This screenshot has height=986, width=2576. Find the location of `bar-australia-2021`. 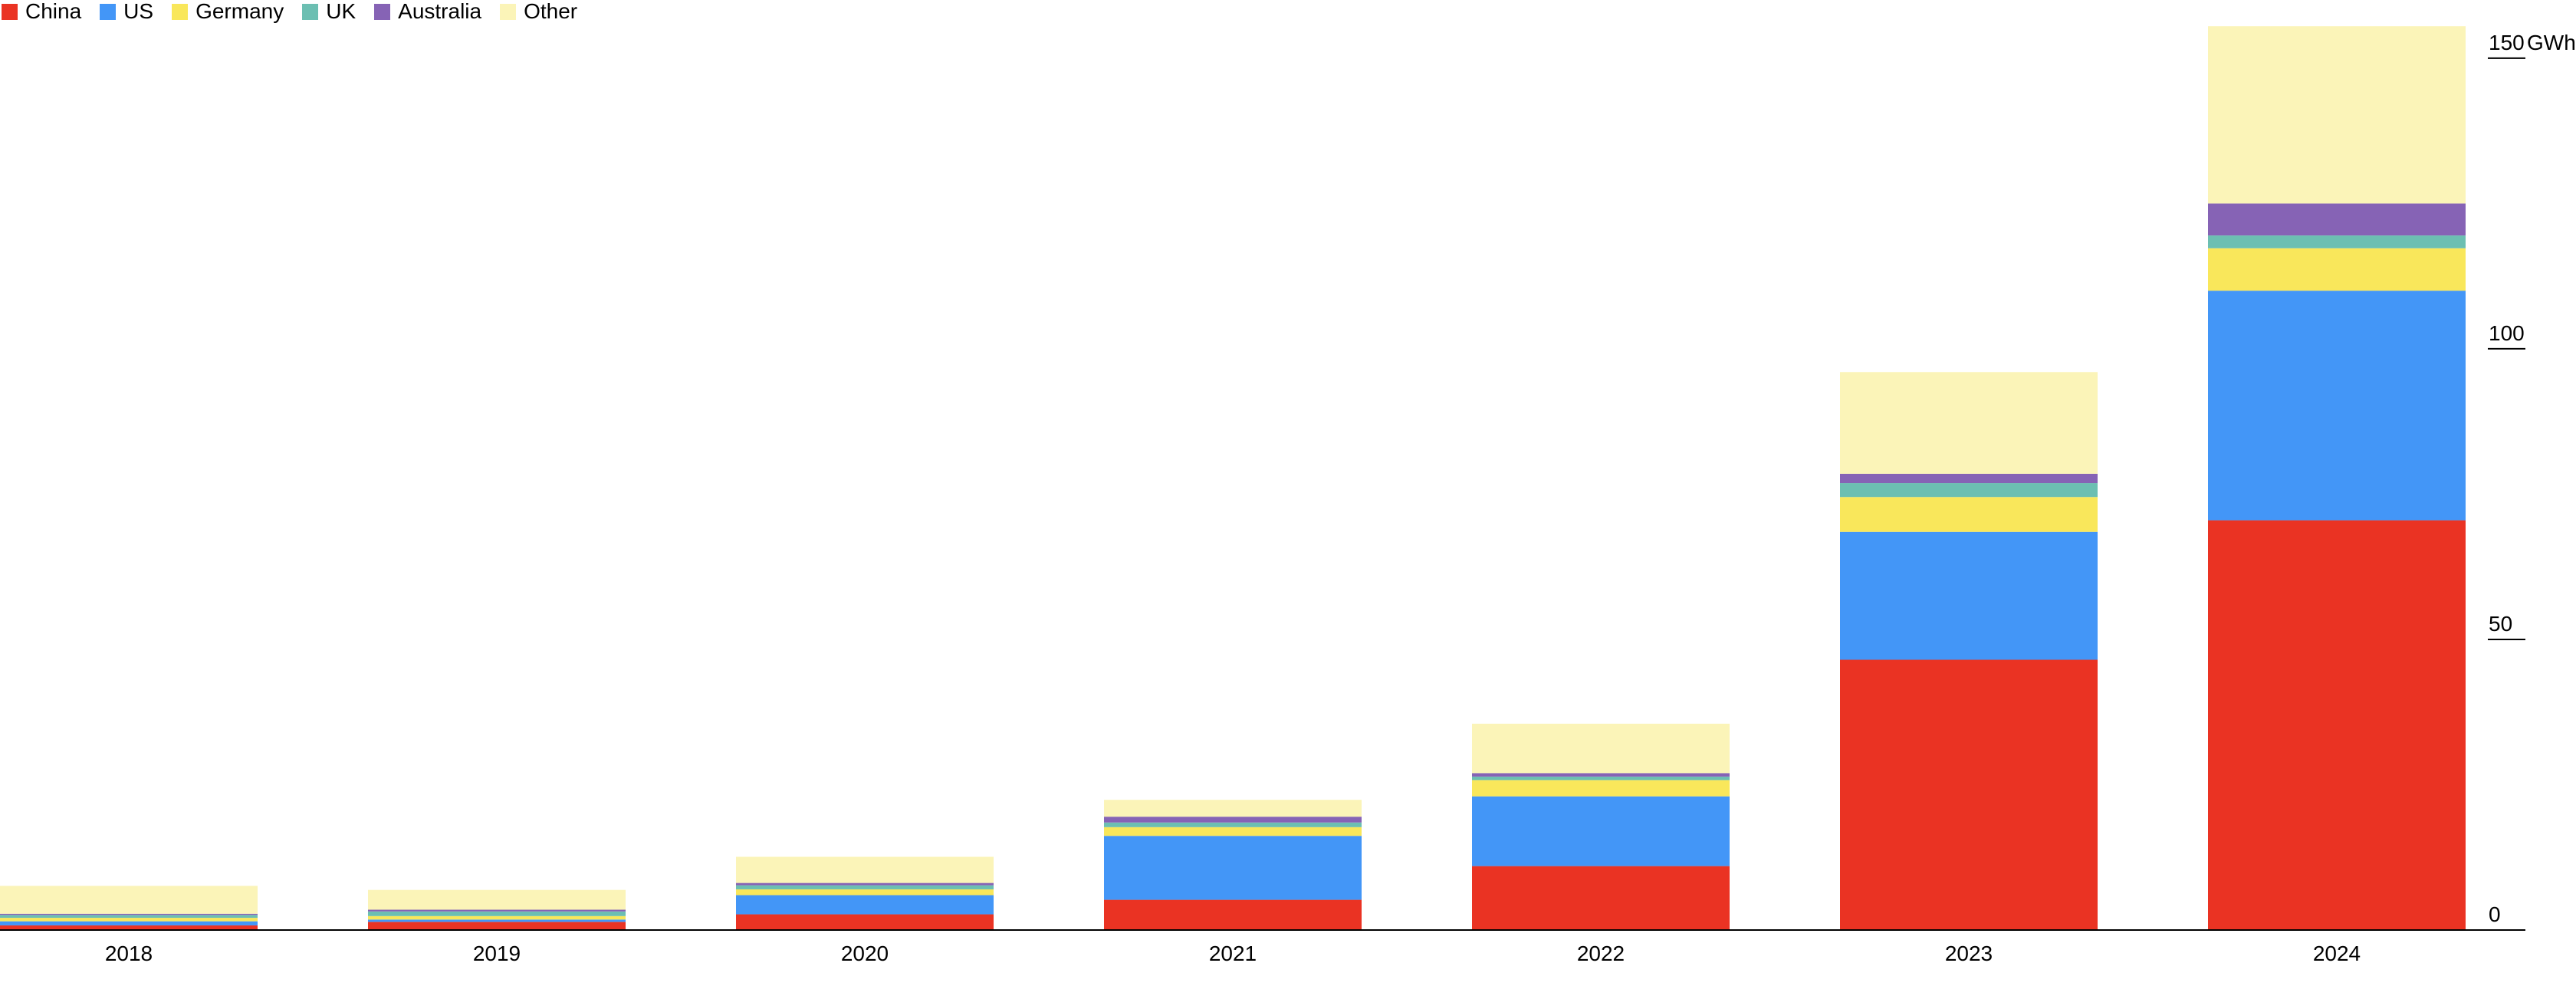

bar-australia-2021 is located at coordinates (1233, 820).